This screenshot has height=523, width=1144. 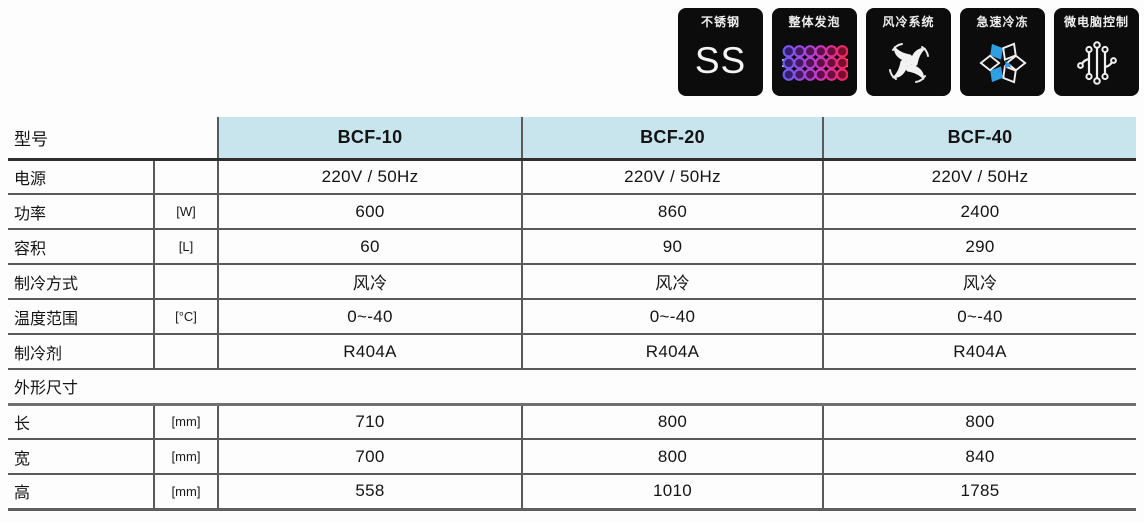 I want to click on circuit-icon, so click(x=1096, y=62).